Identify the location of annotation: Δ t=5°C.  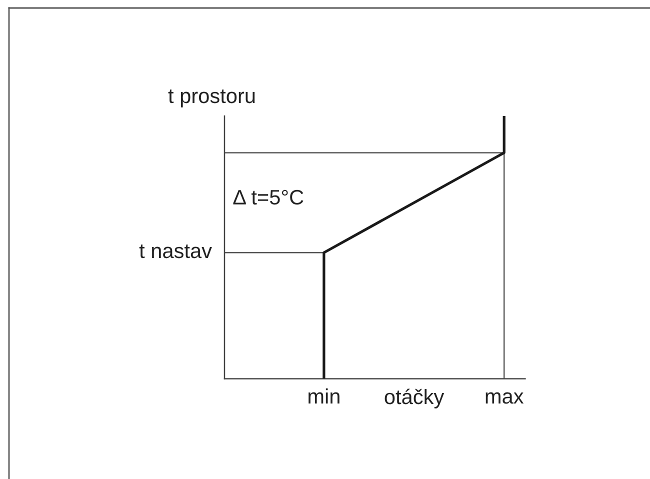
(268, 197).